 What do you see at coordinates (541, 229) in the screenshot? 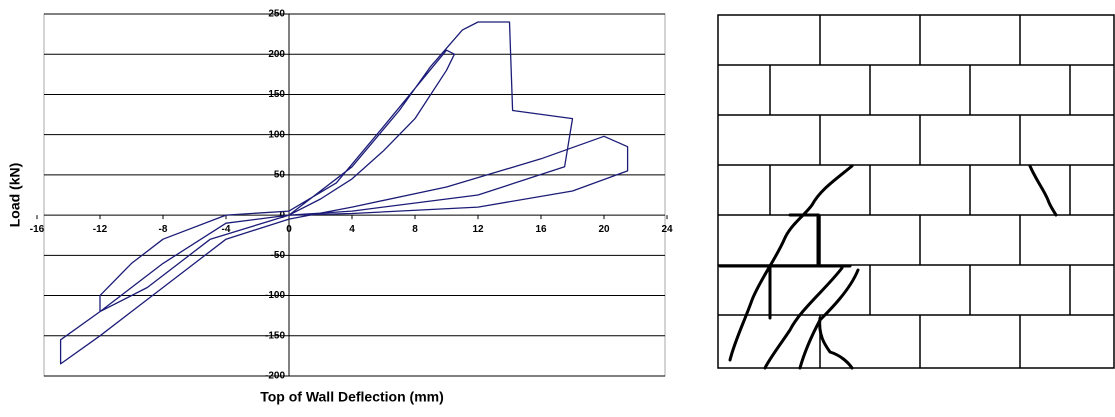
I see `x-tick-label: 16` at bounding box center [541, 229].